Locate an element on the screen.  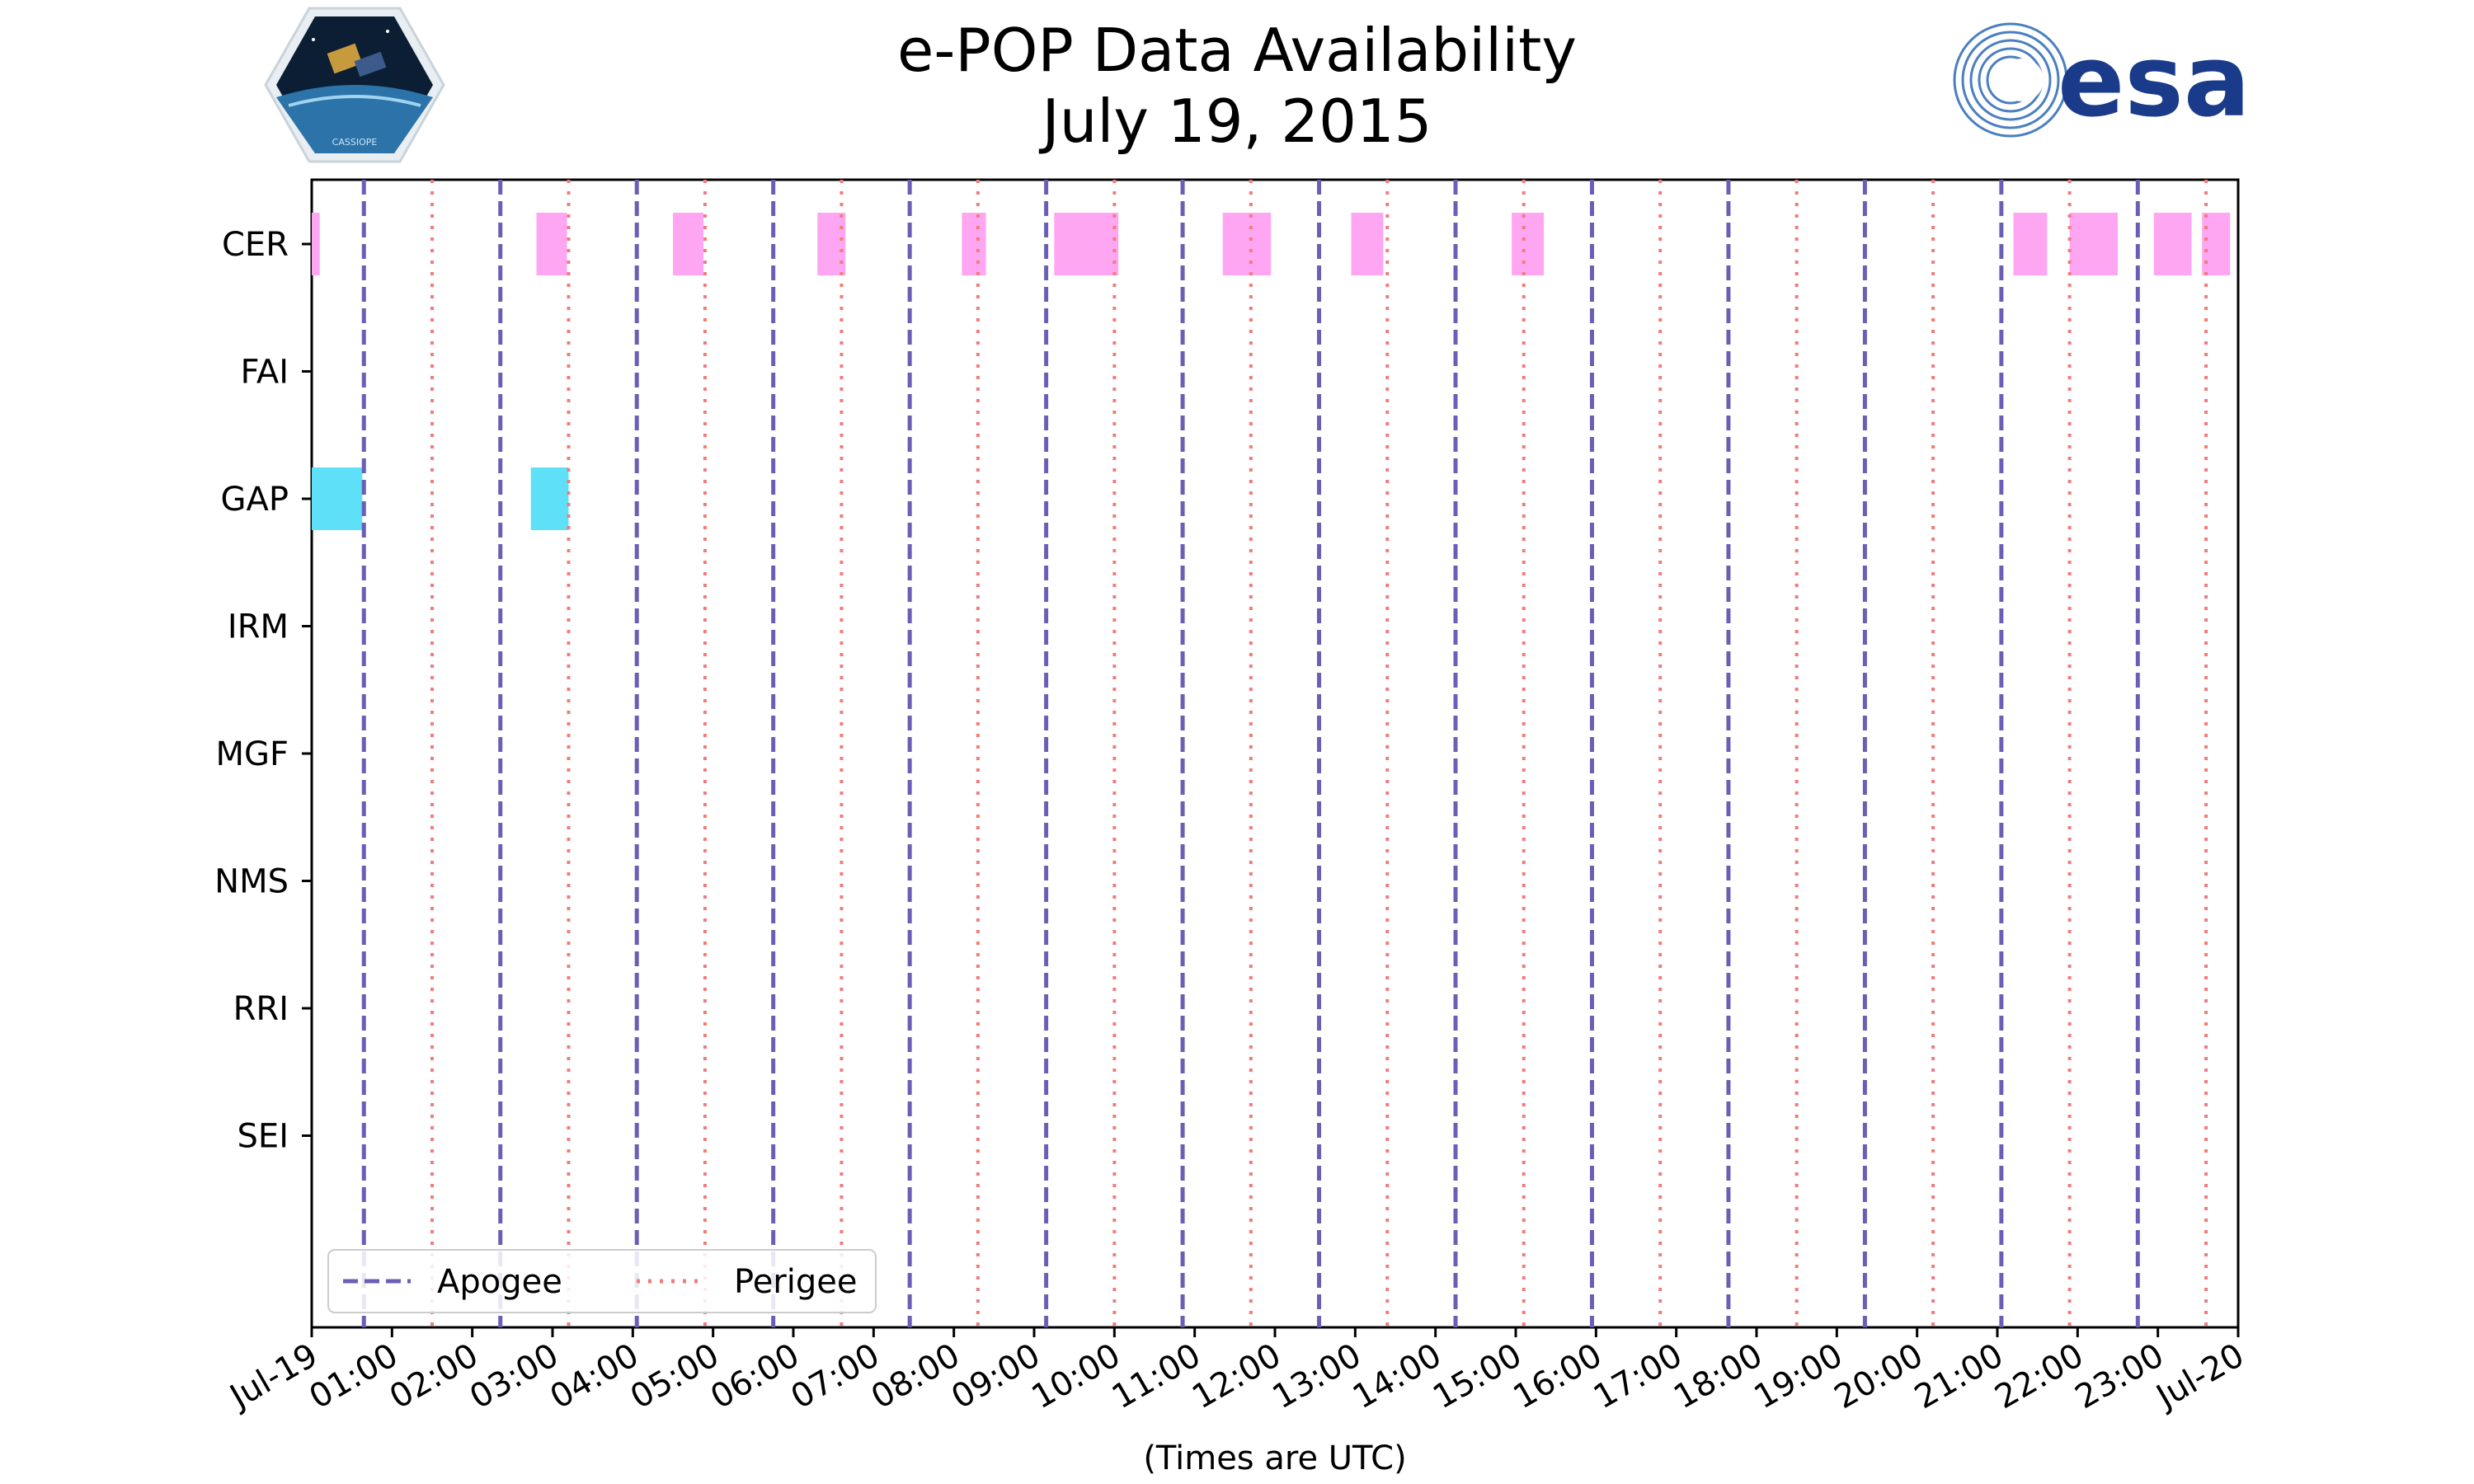
x-tick-label-13: 13:00 is located at coordinates (1316, 1376).